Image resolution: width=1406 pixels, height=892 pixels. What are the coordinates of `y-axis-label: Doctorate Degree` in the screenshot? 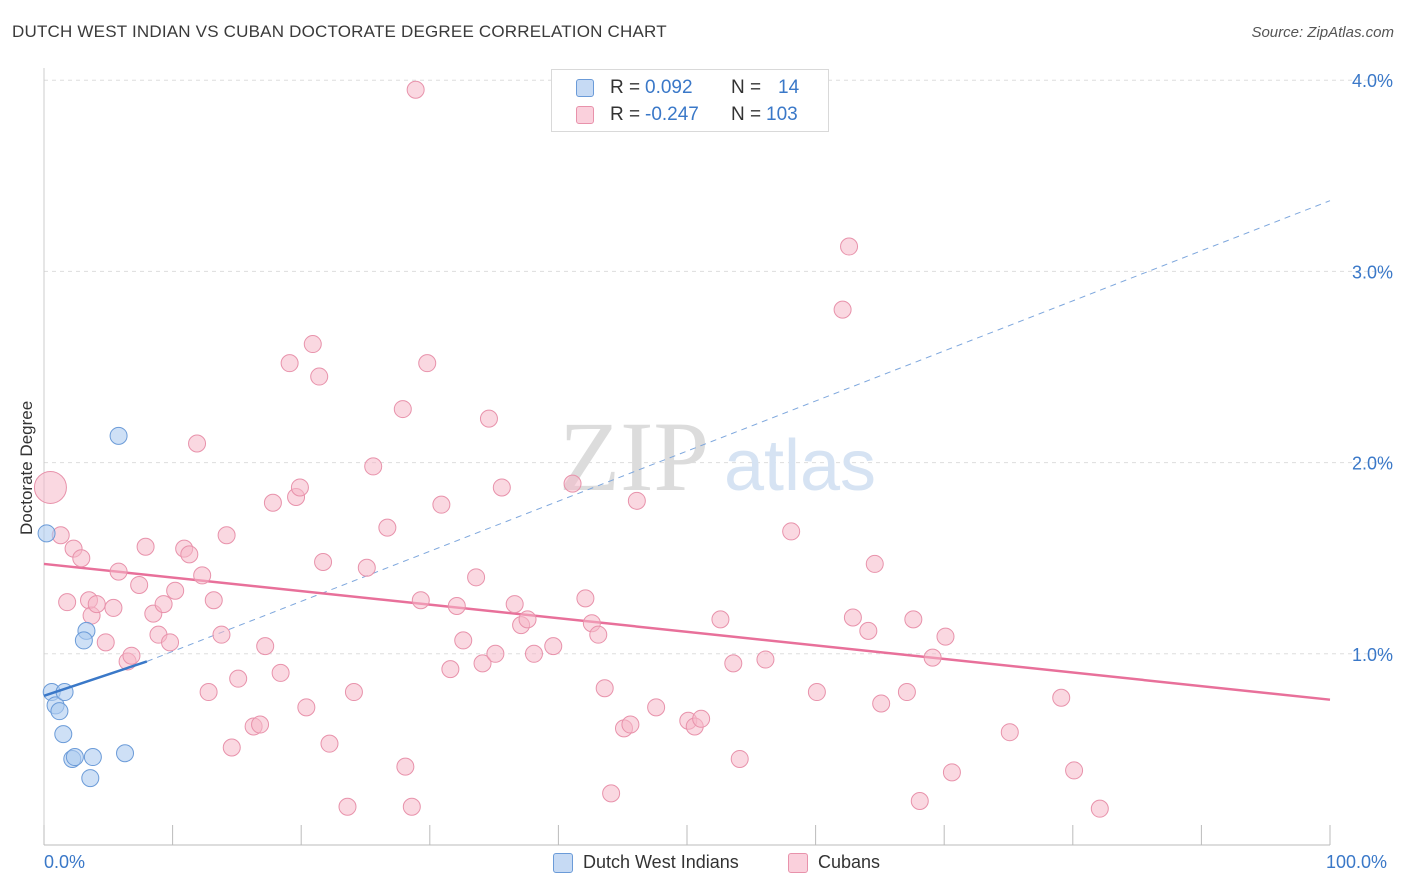 It's located at (26, 467).